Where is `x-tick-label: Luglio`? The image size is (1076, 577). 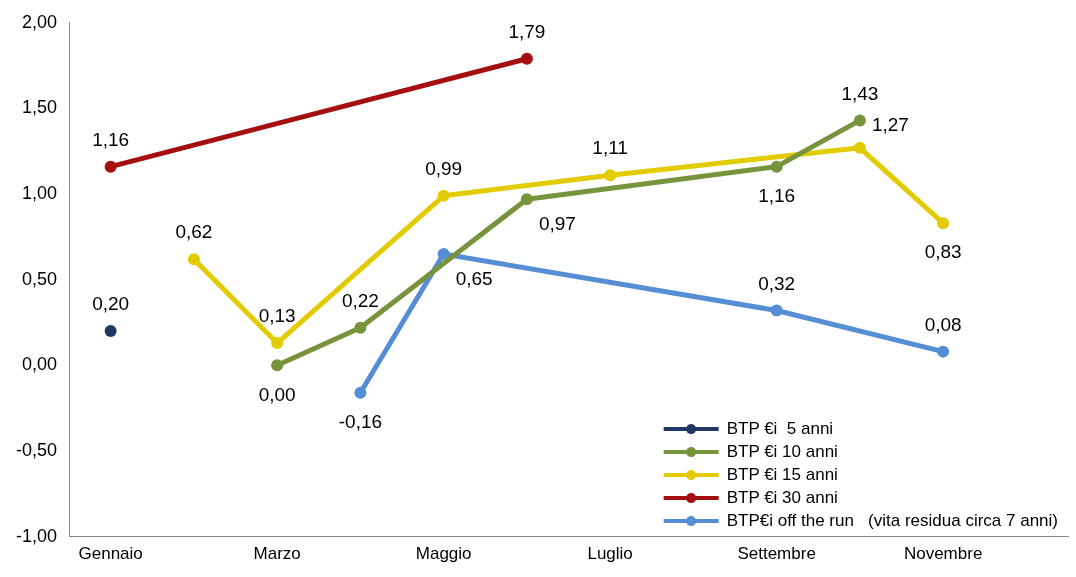 x-tick-label: Luglio is located at coordinates (610, 554).